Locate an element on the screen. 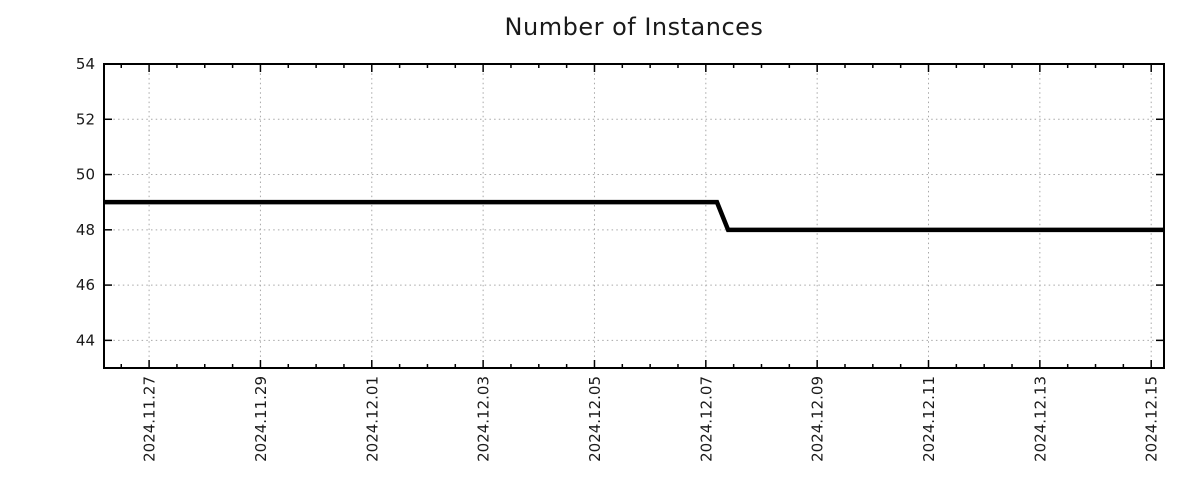  data-line-instances is located at coordinates (634, 216).